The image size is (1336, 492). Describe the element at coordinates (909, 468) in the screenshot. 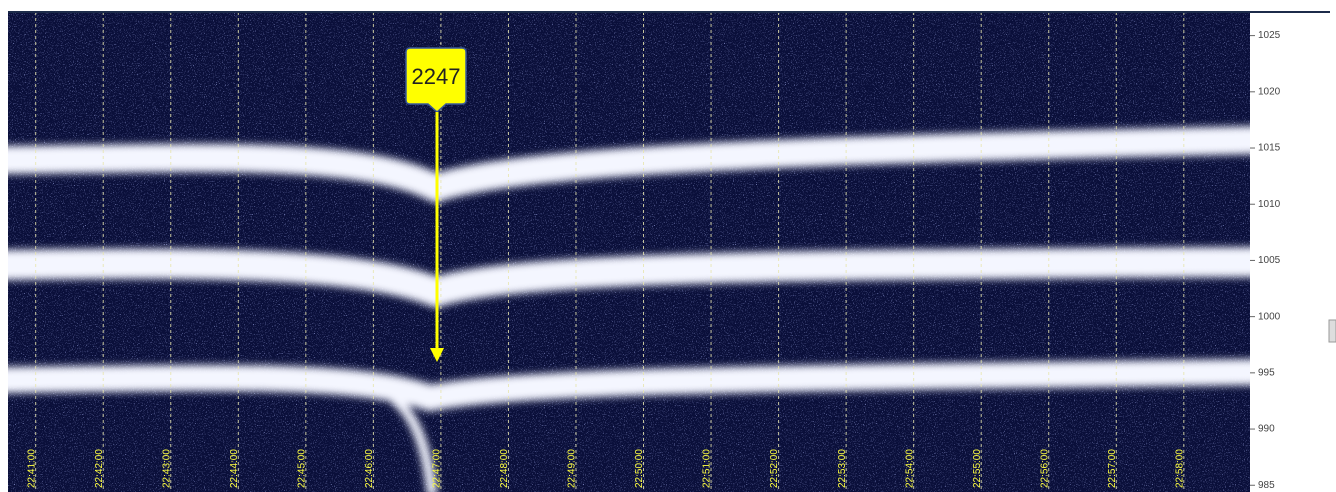

I see `x-tick-label: 22:54:00` at that location.